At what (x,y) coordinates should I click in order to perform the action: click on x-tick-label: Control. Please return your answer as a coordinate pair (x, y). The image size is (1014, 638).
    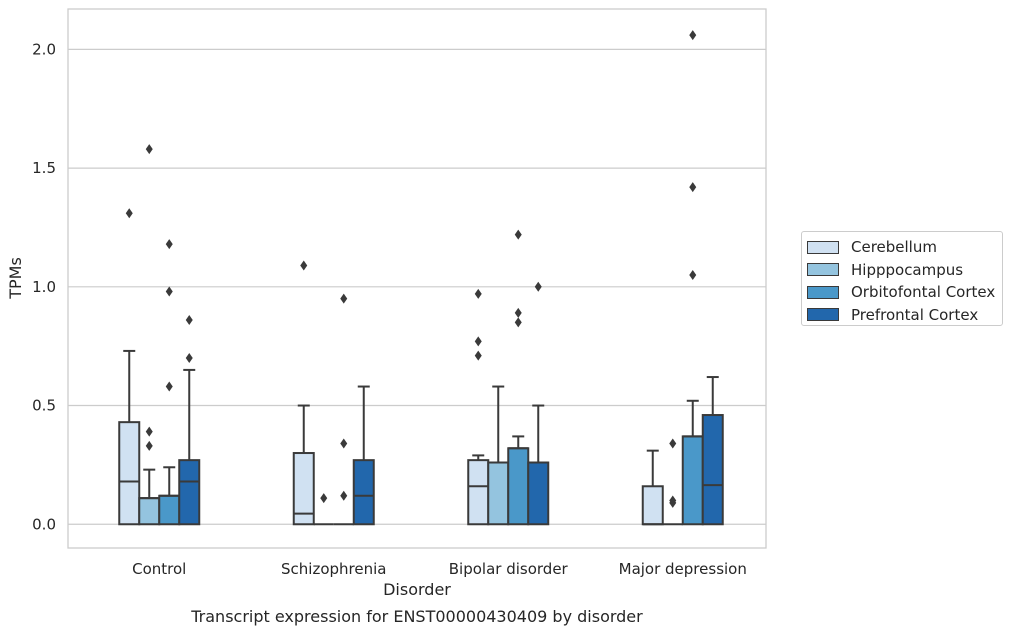
    Looking at the image, I should click on (159, 569).